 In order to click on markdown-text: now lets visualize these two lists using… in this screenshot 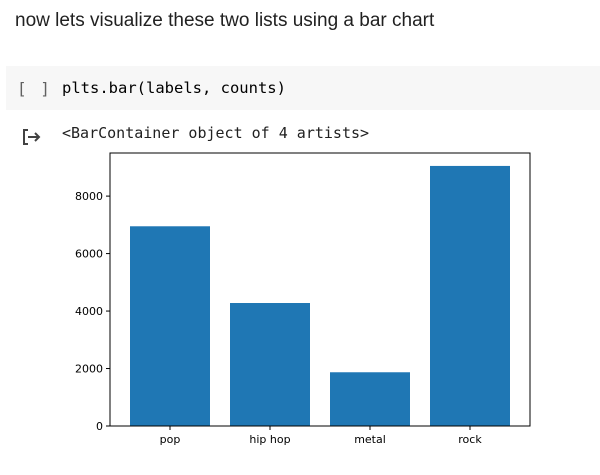, I will do `click(225, 20)`.